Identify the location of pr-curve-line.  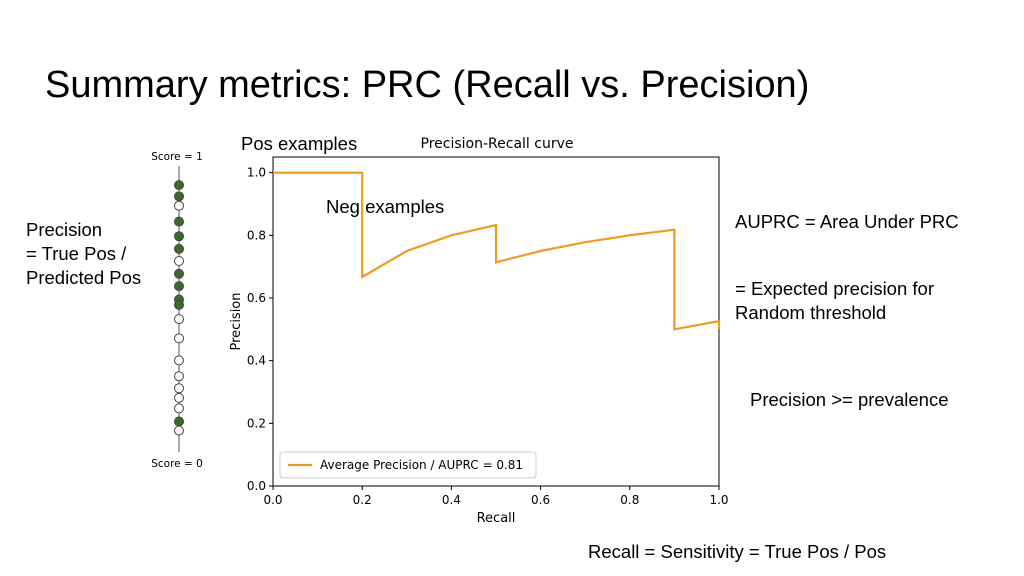
(497, 251).